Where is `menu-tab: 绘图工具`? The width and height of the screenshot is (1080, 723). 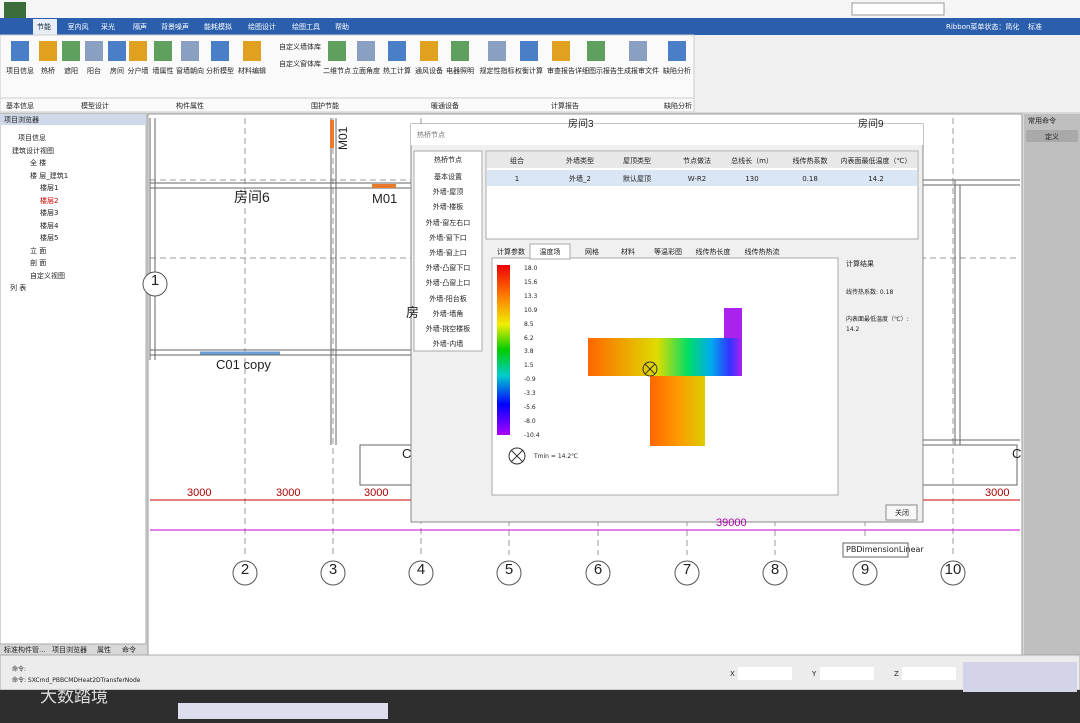
menu-tab: 绘图工具 is located at coordinates (306, 27).